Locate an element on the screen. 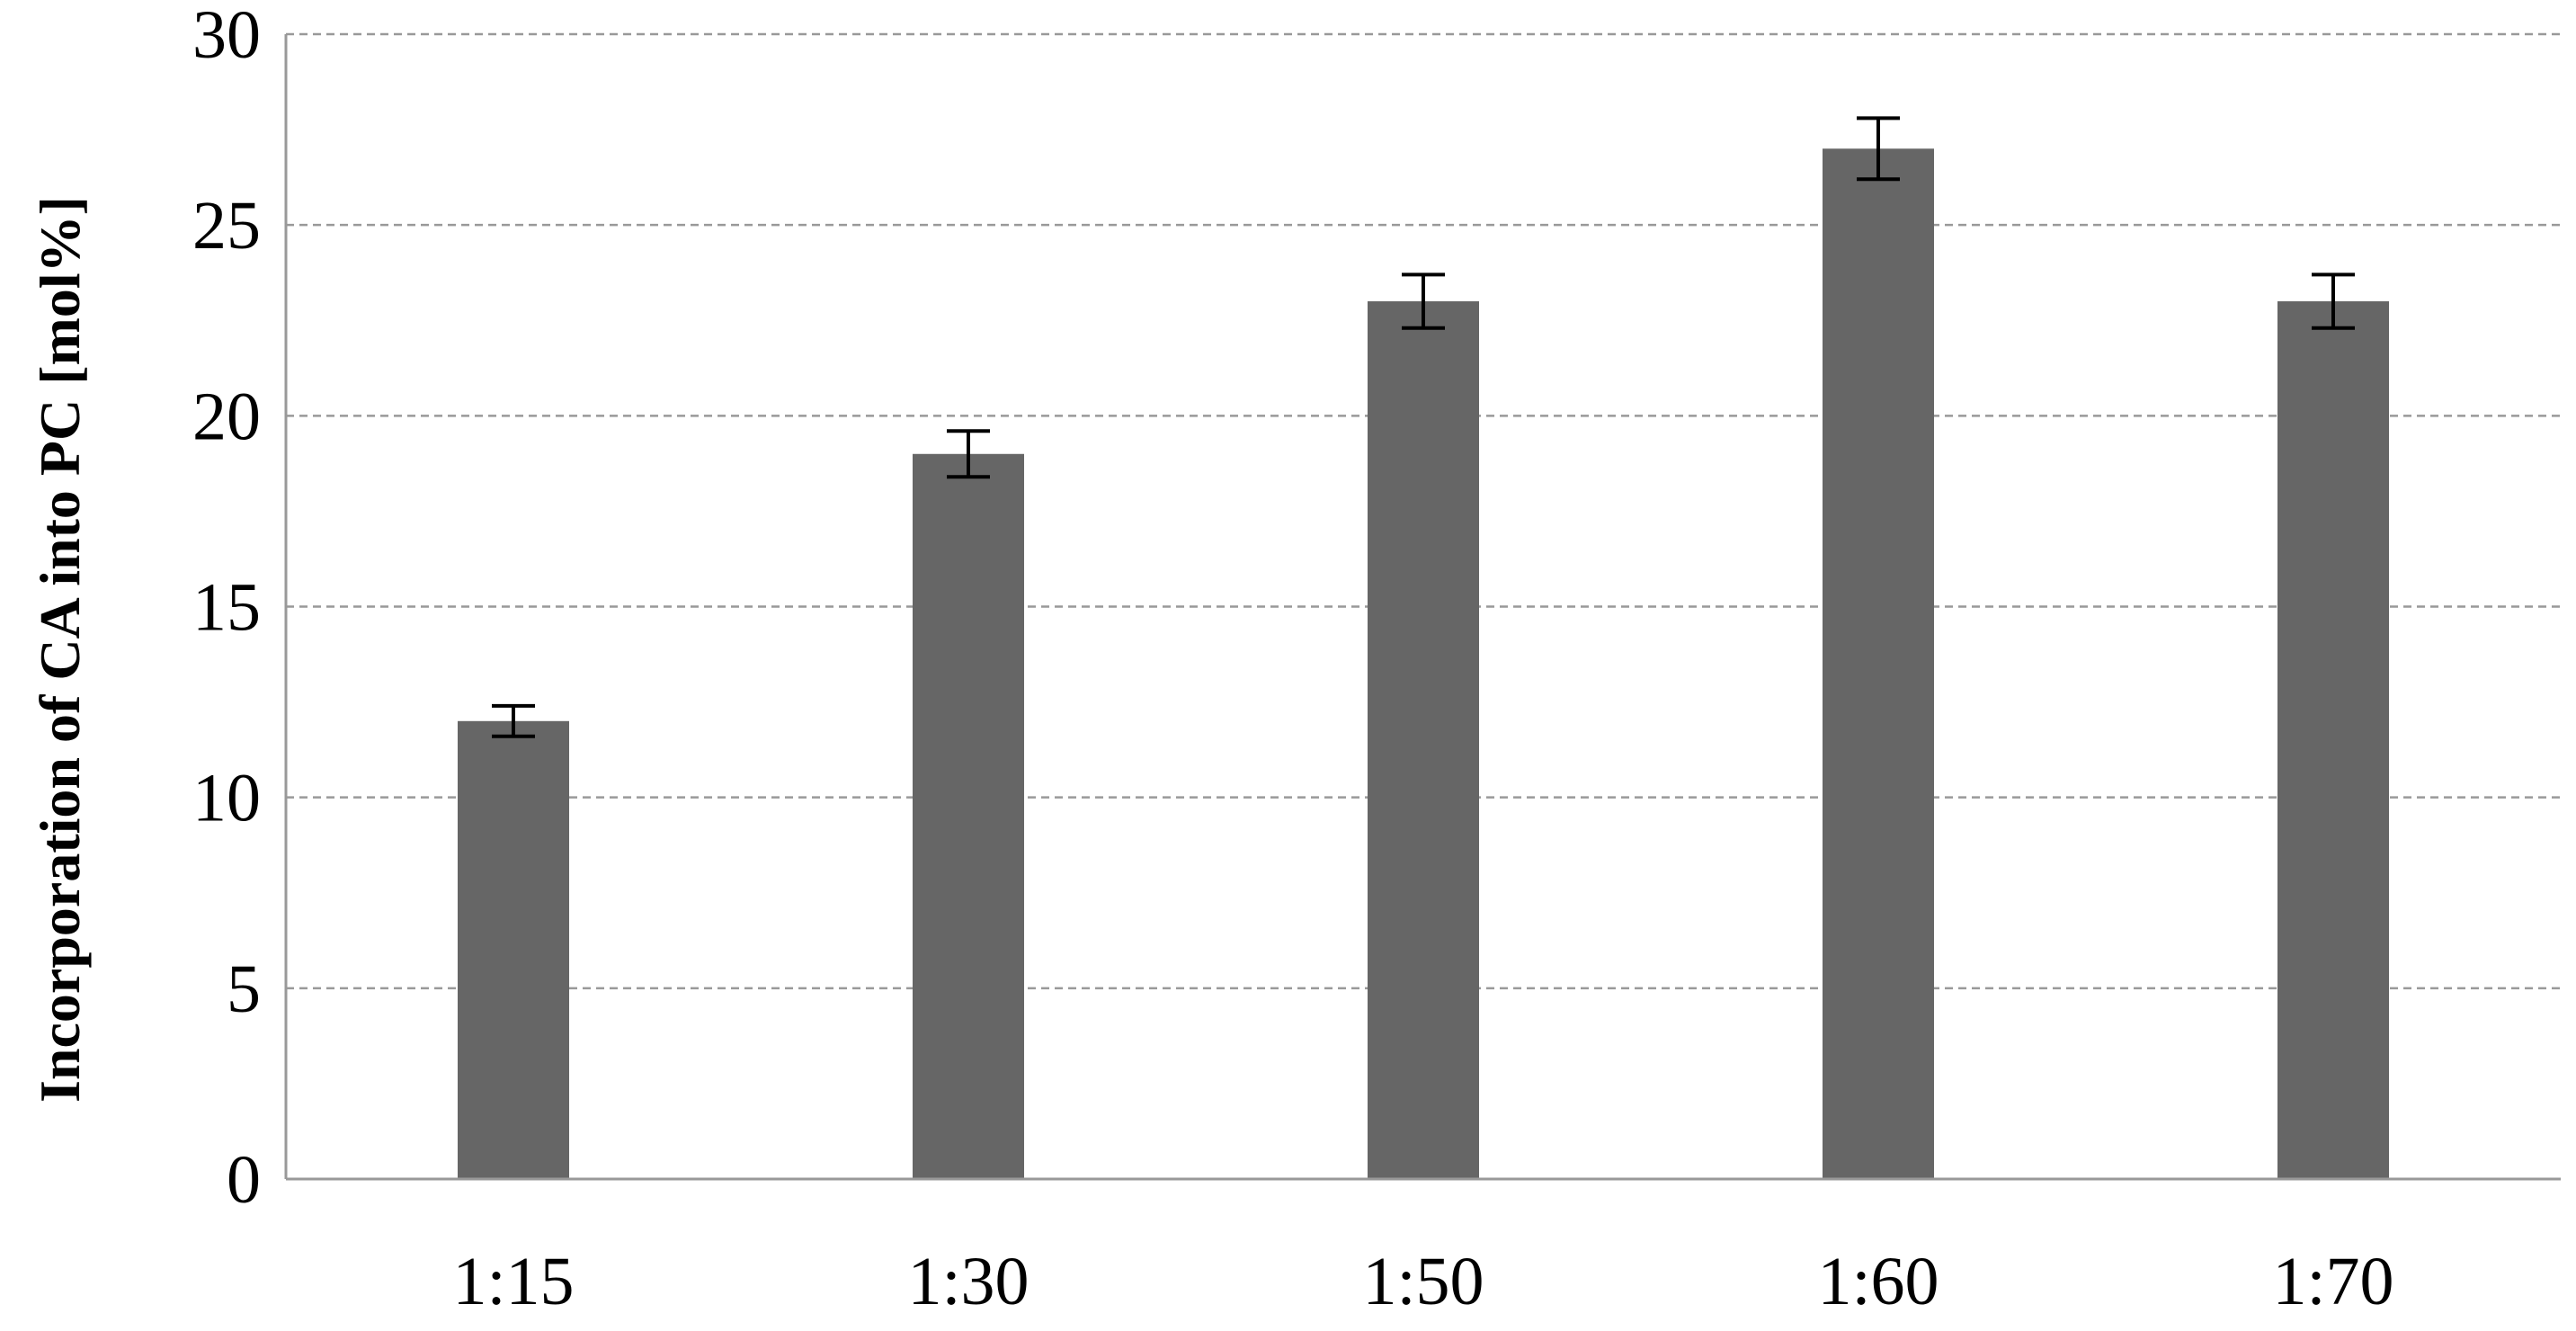  y-tick-label: 20 is located at coordinates (227, 416).